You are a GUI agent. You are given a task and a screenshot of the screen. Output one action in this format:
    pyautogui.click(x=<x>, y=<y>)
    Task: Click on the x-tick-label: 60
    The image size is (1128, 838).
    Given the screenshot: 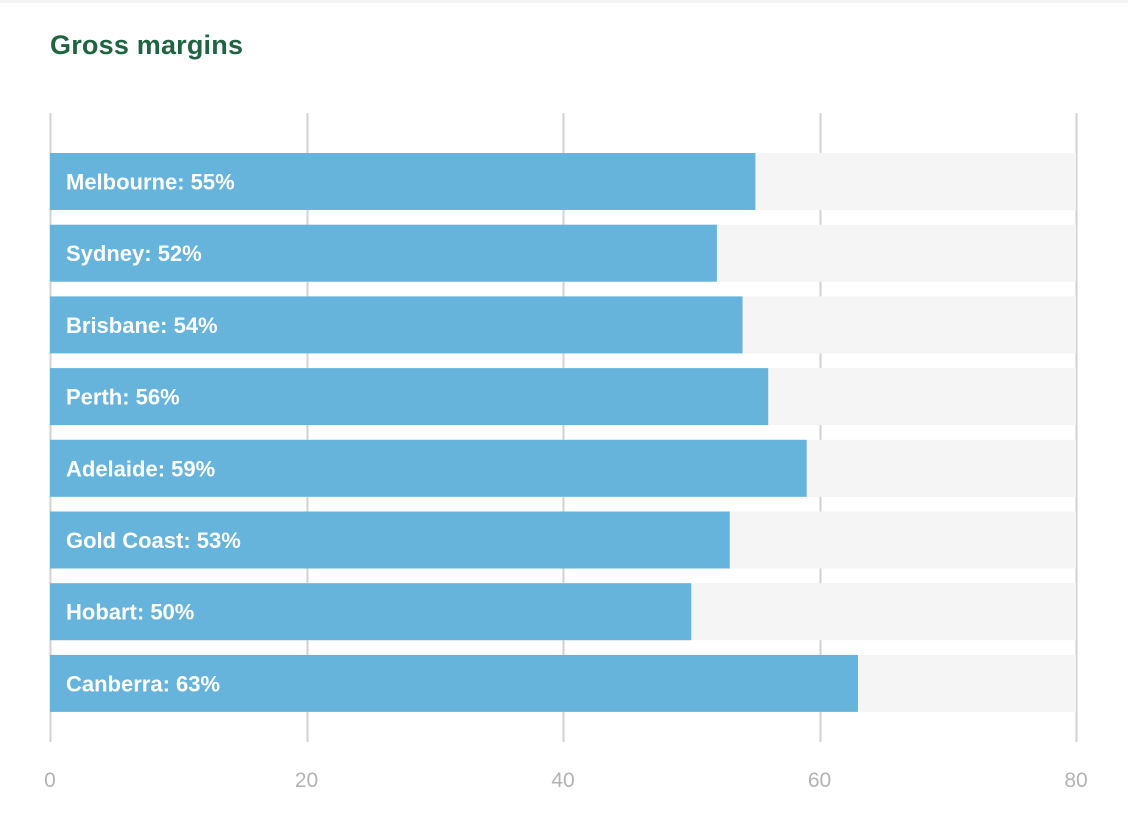 What is the action you would take?
    pyautogui.click(x=819, y=780)
    